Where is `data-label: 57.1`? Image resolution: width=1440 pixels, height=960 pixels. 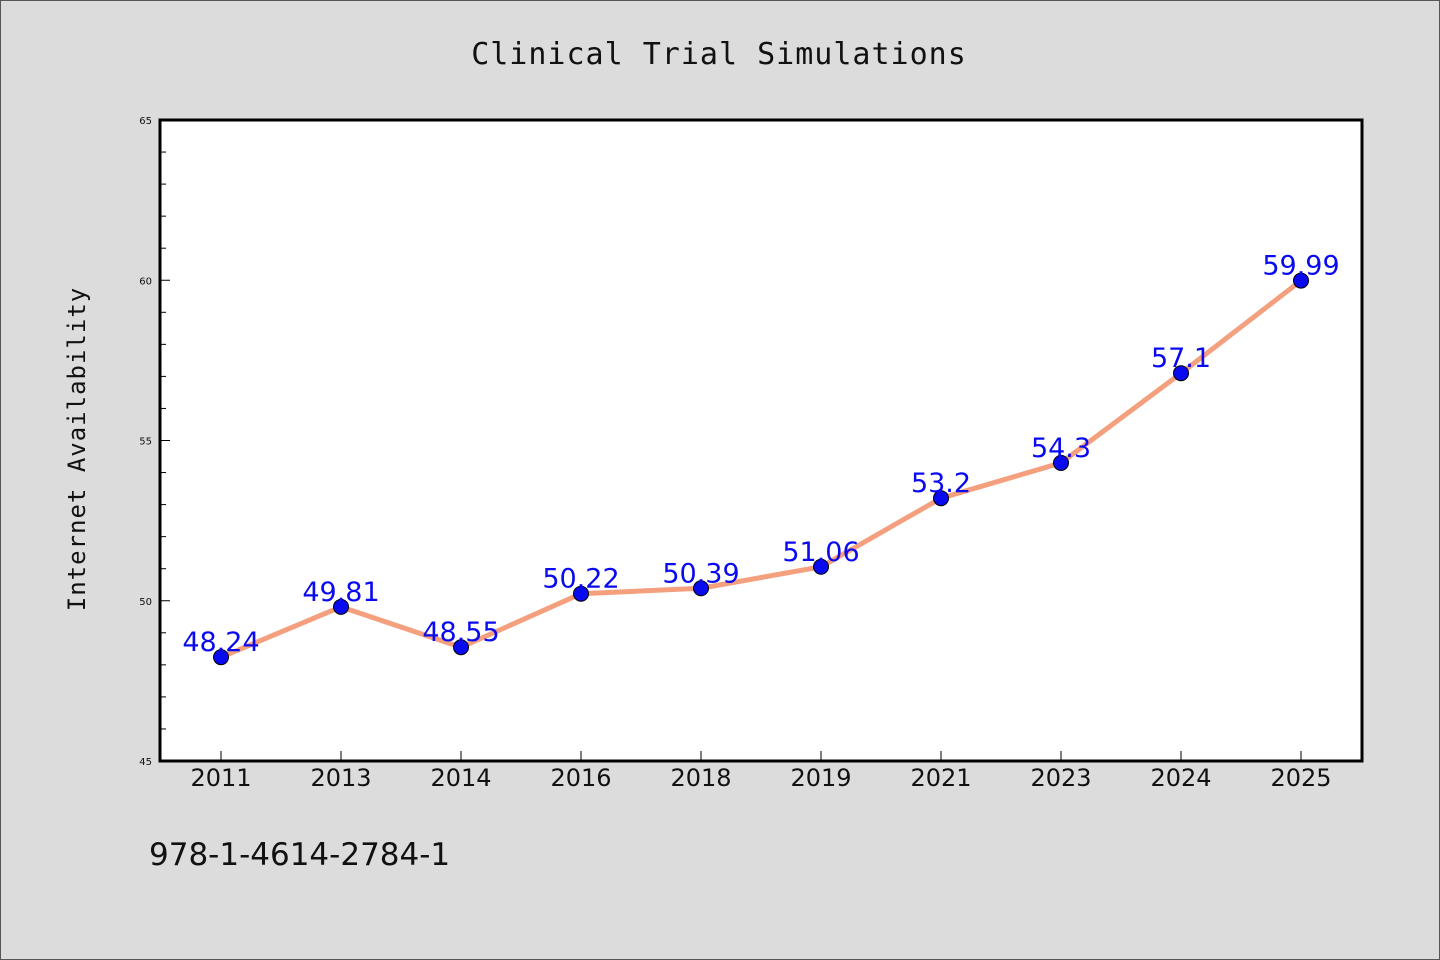
data-label: 57.1 is located at coordinates (1181, 358).